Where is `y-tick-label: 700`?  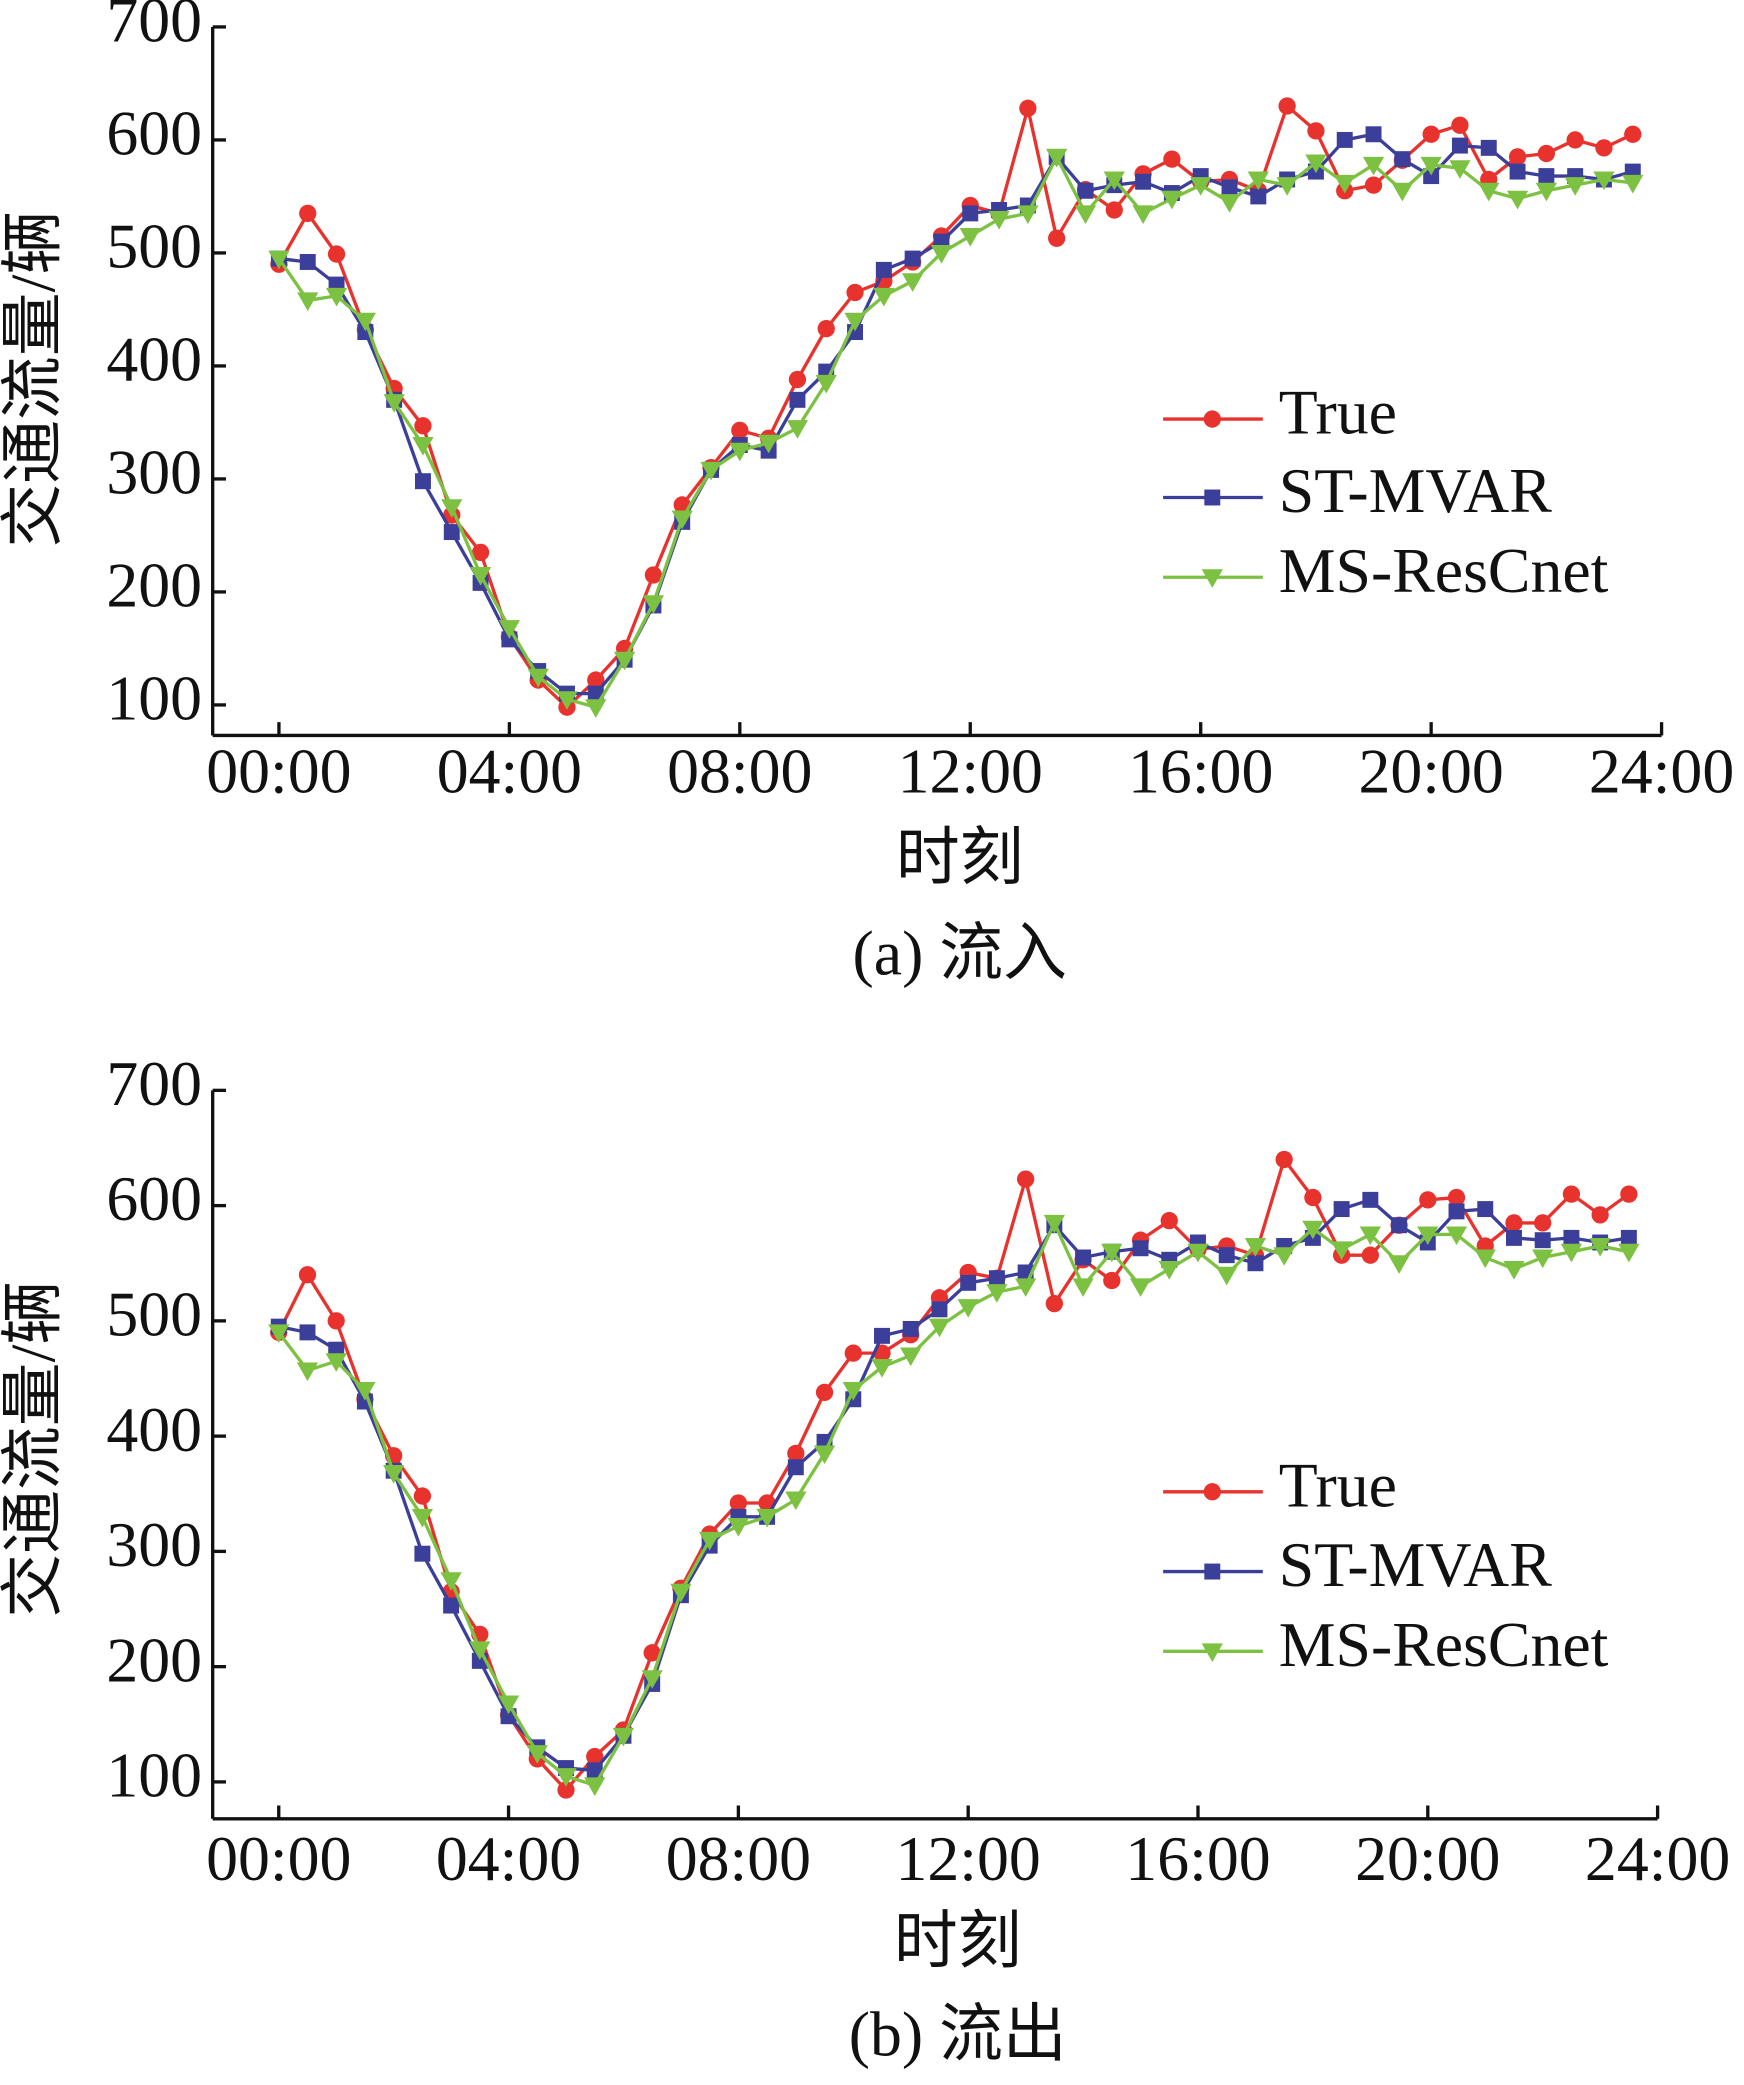 y-tick-label: 700 is located at coordinates (154, 1083).